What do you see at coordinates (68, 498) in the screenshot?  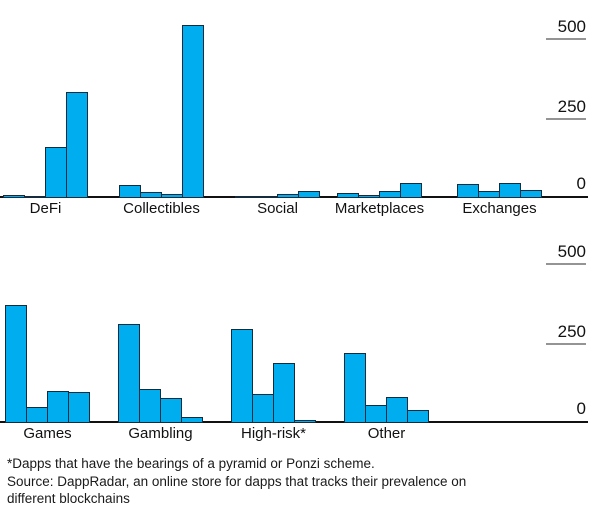 I see `source-line-continued: different blockchains` at bounding box center [68, 498].